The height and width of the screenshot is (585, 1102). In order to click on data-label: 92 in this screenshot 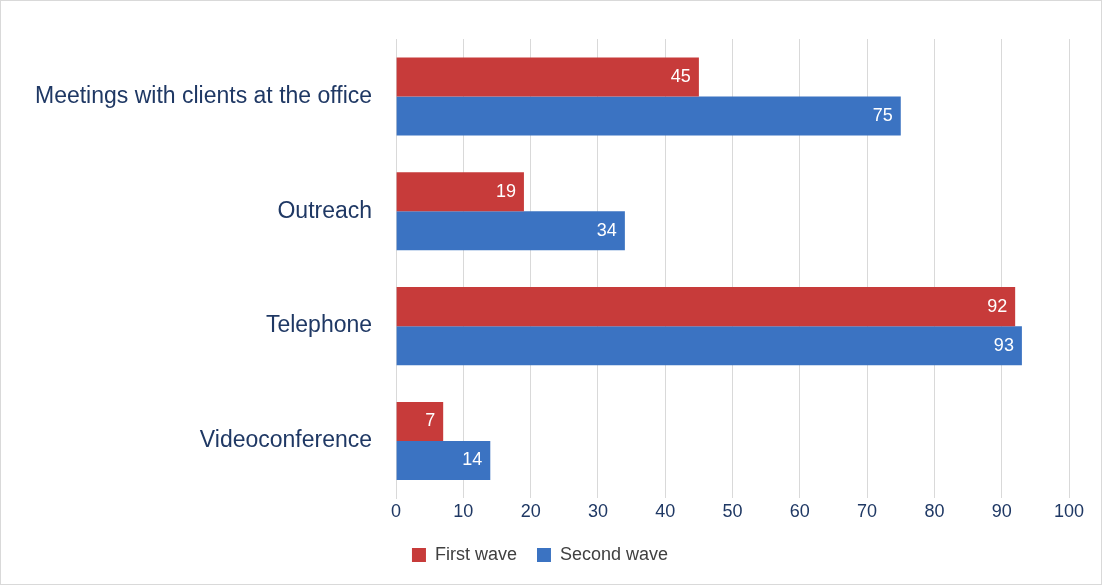, I will do `click(997, 305)`.